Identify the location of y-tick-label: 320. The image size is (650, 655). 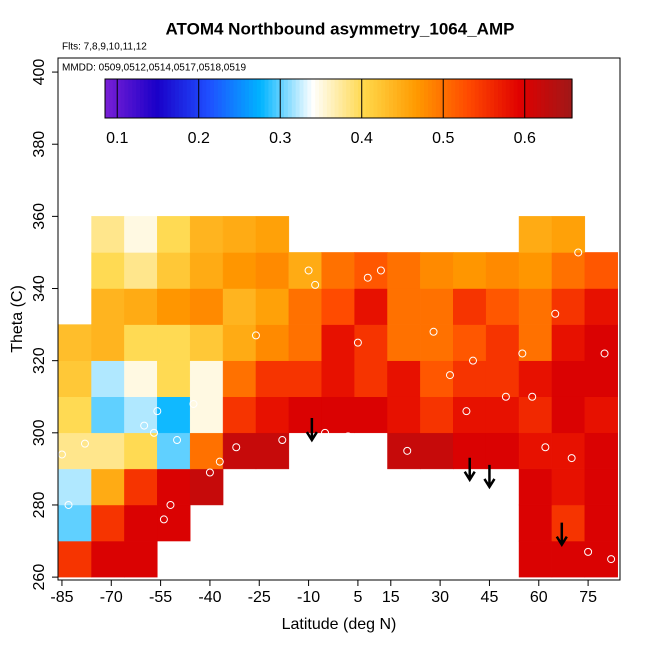
(39, 360).